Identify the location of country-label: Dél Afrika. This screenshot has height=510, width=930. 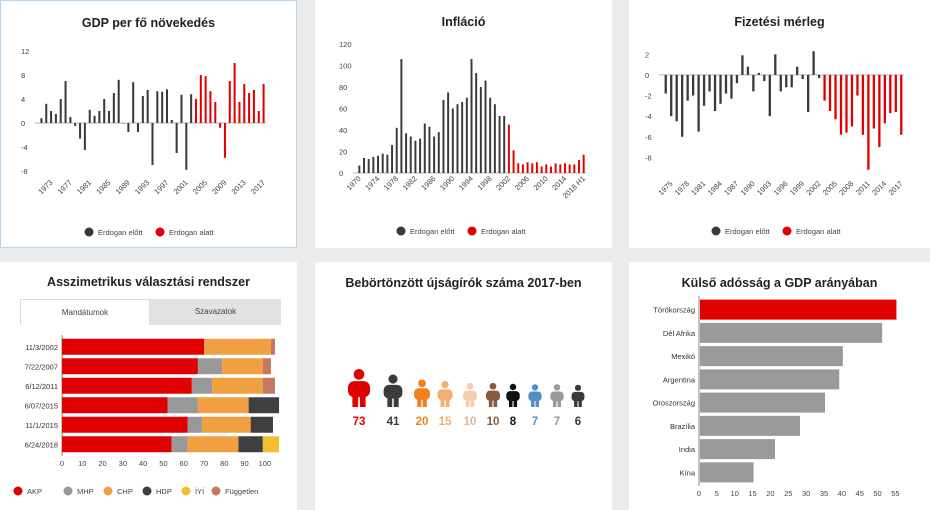
(679, 333).